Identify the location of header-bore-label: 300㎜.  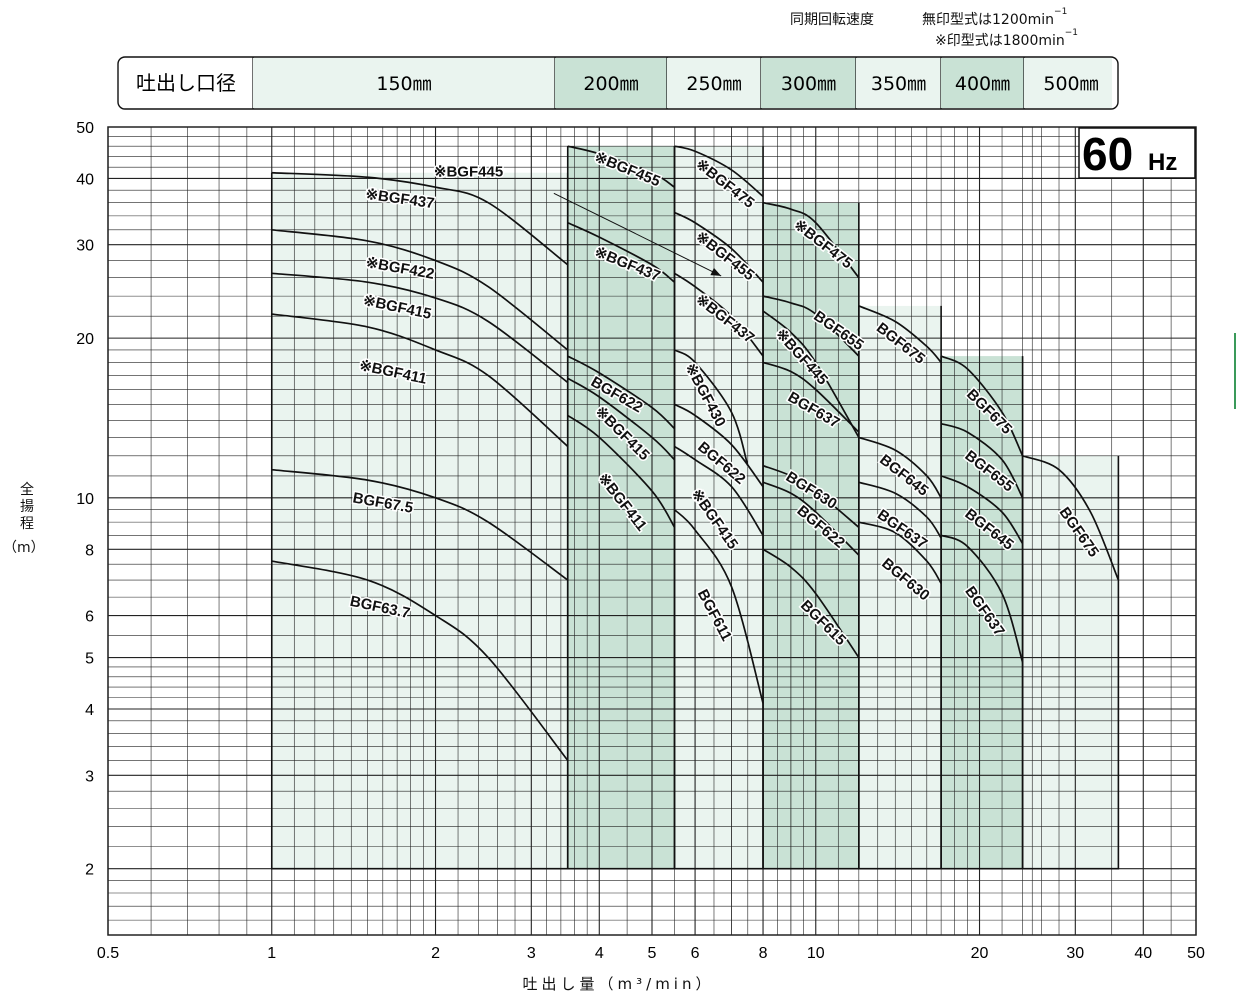
(808, 84).